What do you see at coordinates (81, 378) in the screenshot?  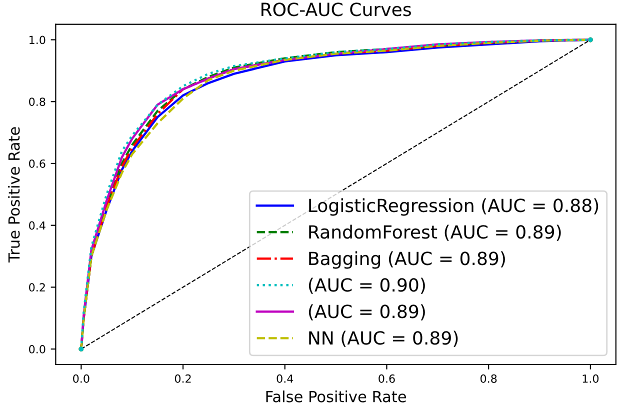 I see `x-tick-label: 0.0` at bounding box center [81, 378].